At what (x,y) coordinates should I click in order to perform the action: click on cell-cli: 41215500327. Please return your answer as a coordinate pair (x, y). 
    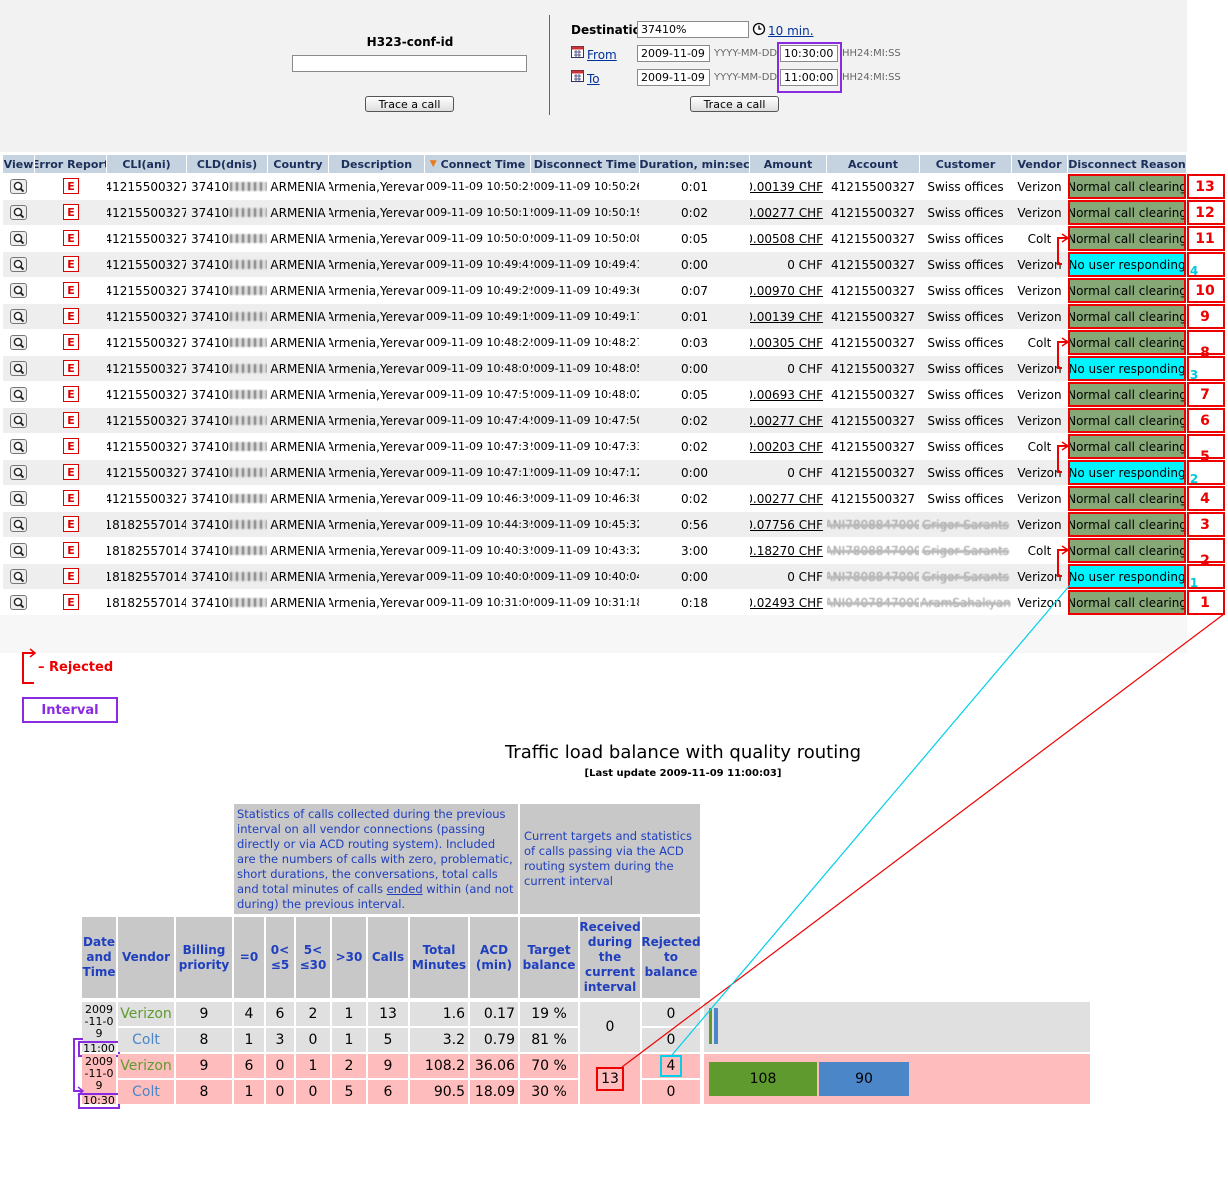
    Looking at the image, I should click on (146, 238).